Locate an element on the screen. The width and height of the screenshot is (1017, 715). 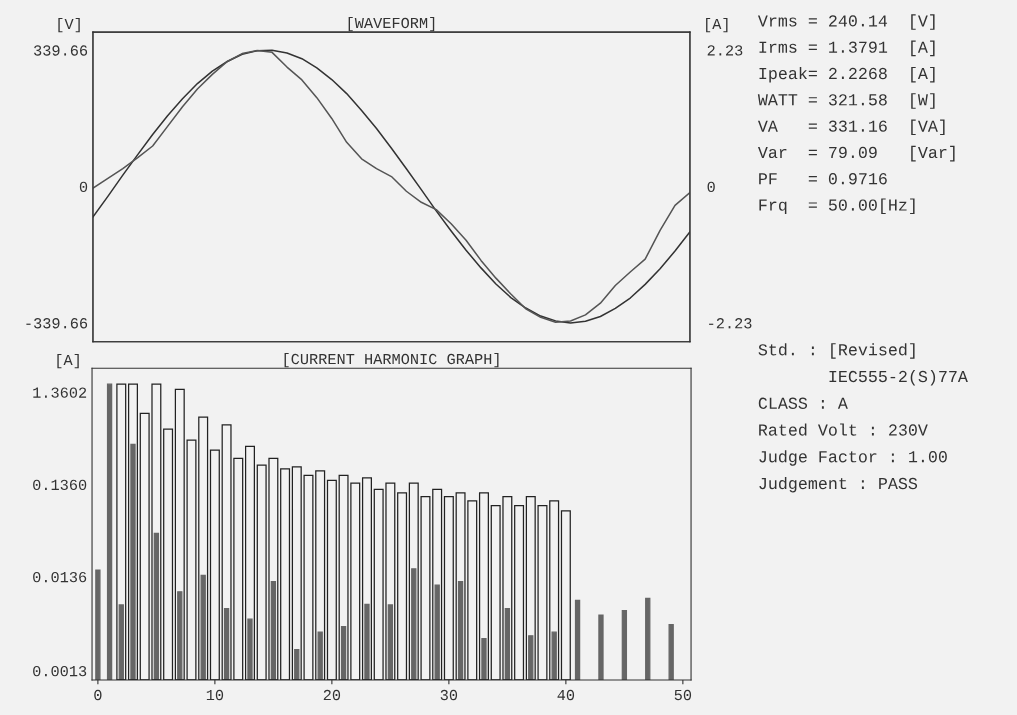
y-tick-label: 339.66 is located at coordinates (61, 50).